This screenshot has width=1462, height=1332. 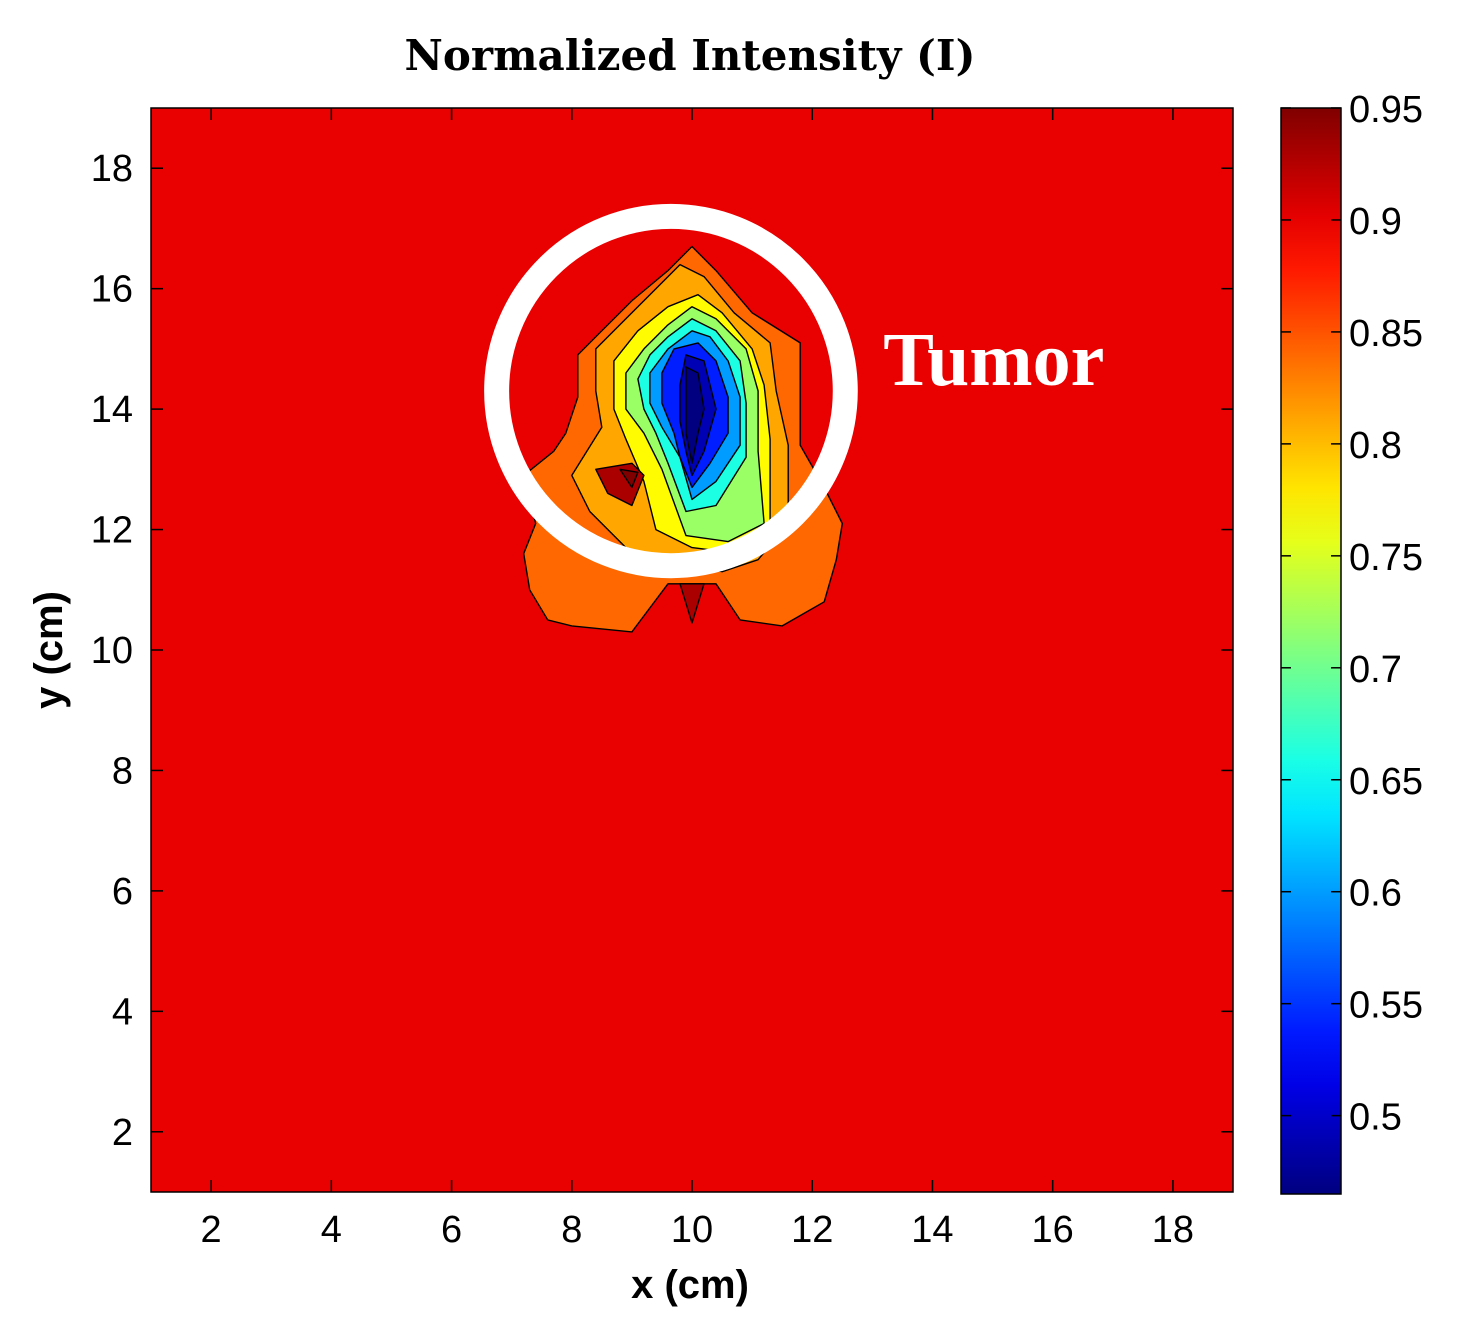 What do you see at coordinates (122, 1012) in the screenshot?
I see `y-tick-label: 4` at bounding box center [122, 1012].